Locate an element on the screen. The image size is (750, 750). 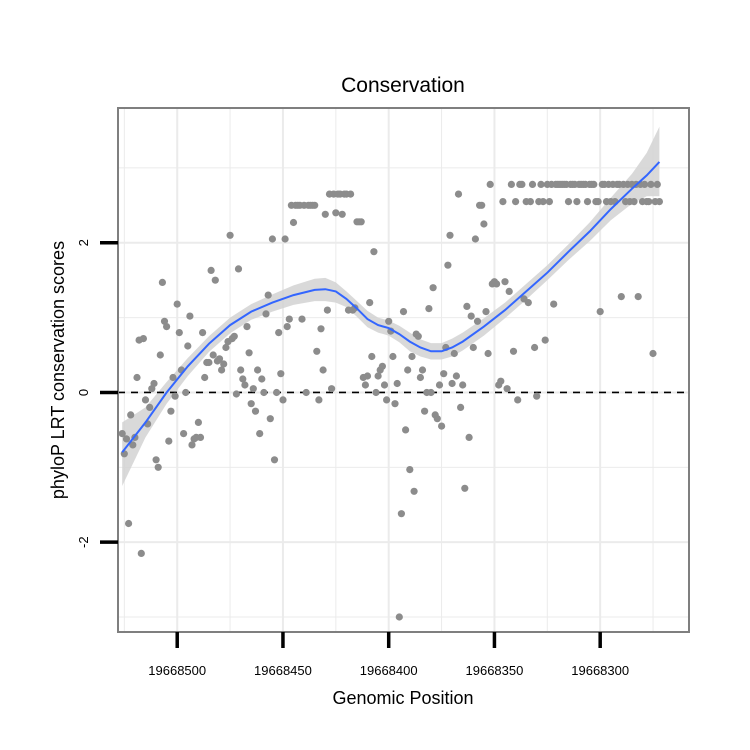
y-axis: -2 0 2 is located at coordinates (97, 393).